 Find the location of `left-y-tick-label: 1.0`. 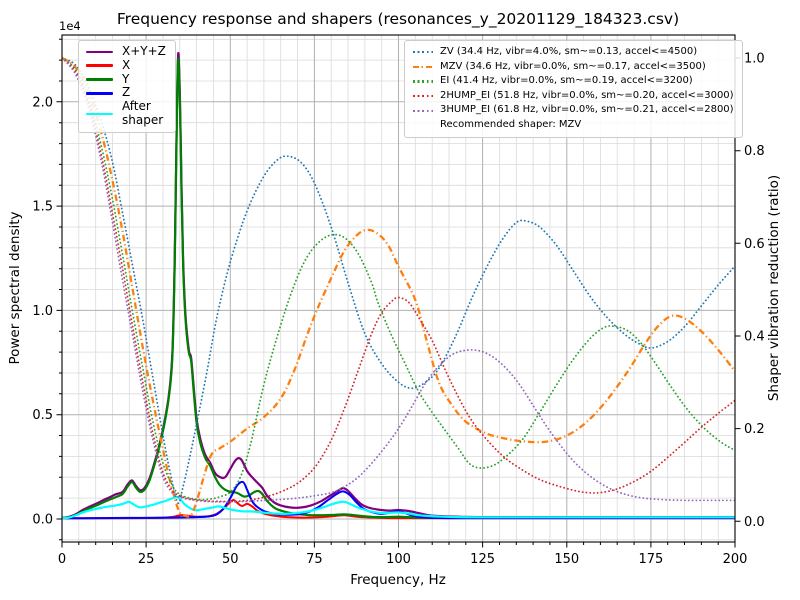

left-y-tick-label: 1.0 is located at coordinates (42, 311).